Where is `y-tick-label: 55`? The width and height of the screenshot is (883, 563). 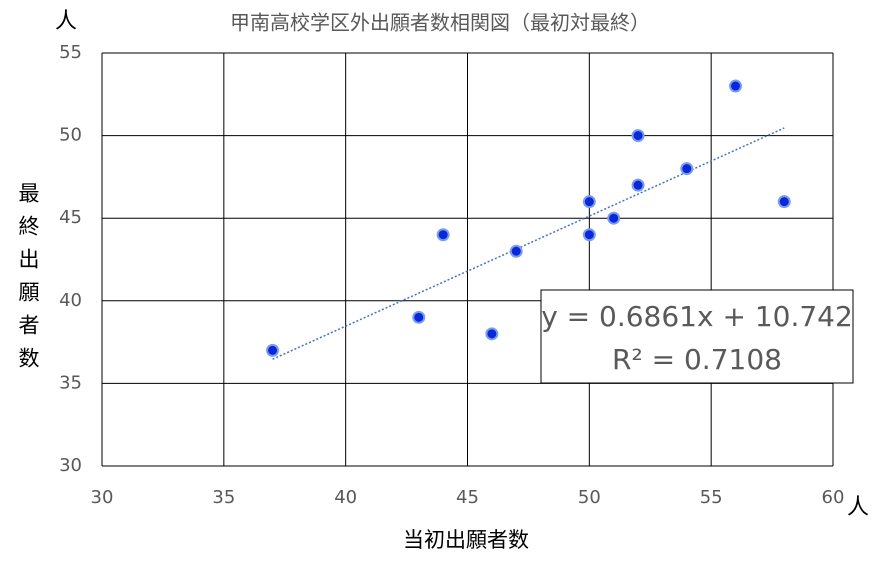 y-tick-label: 55 is located at coordinates (70, 52).